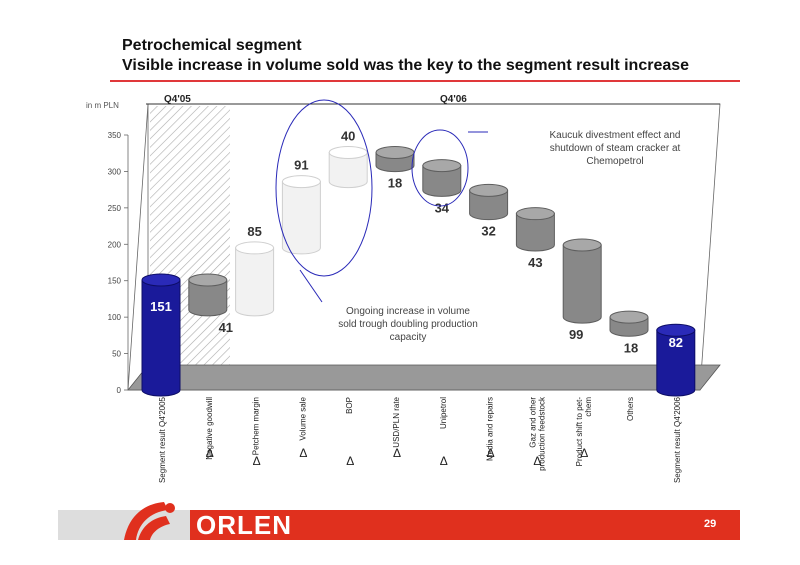  I want to click on category-label: Media and repairs, so click(490, 429).